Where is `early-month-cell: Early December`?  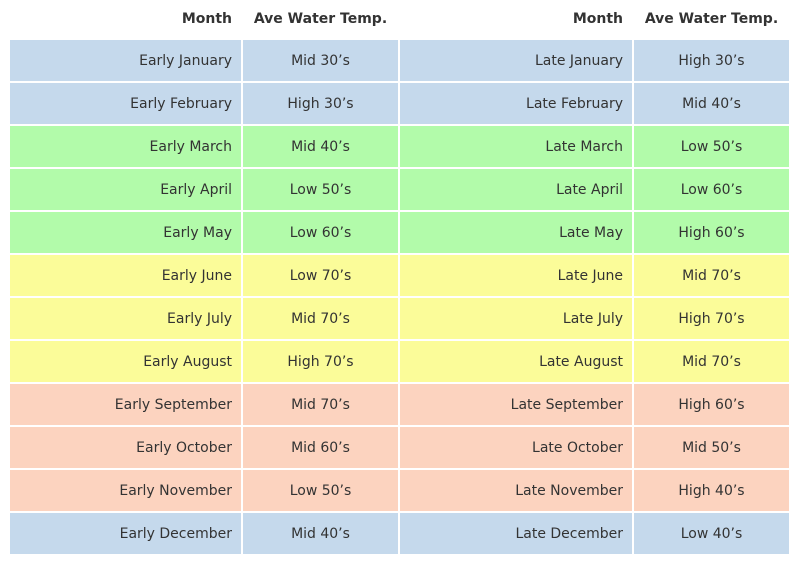
early-month-cell: Early December is located at coordinates (125, 533).